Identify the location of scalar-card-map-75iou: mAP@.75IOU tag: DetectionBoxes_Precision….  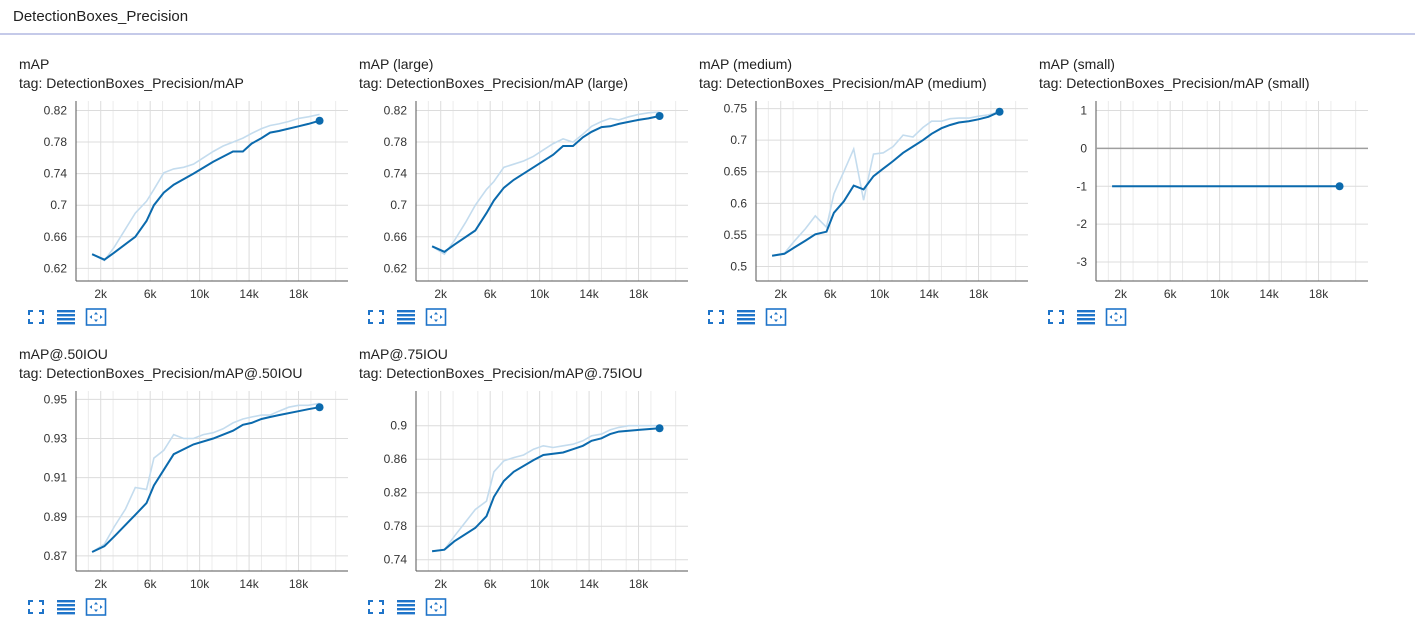
(514, 490).